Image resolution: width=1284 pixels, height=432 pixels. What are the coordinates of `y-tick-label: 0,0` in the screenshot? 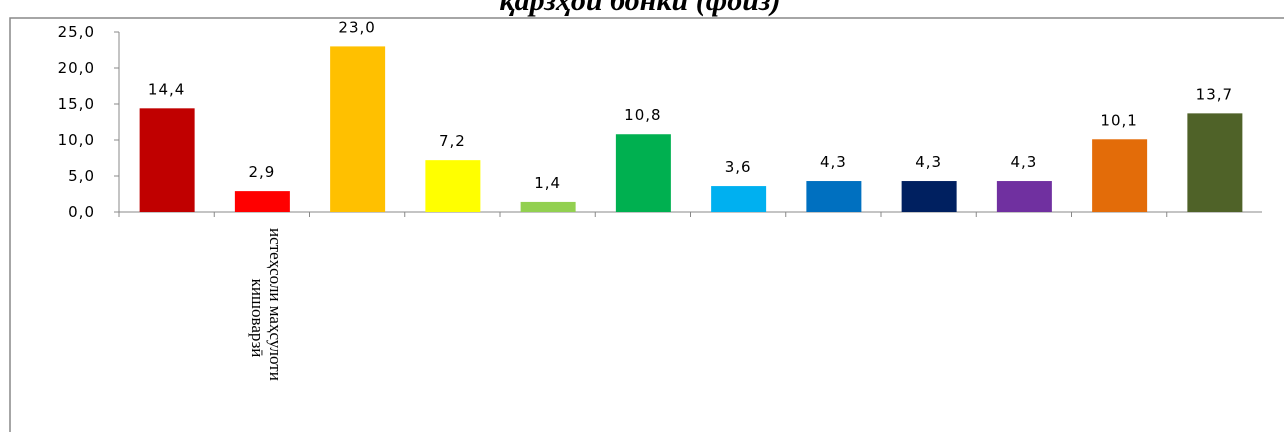 It's located at (81, 212).